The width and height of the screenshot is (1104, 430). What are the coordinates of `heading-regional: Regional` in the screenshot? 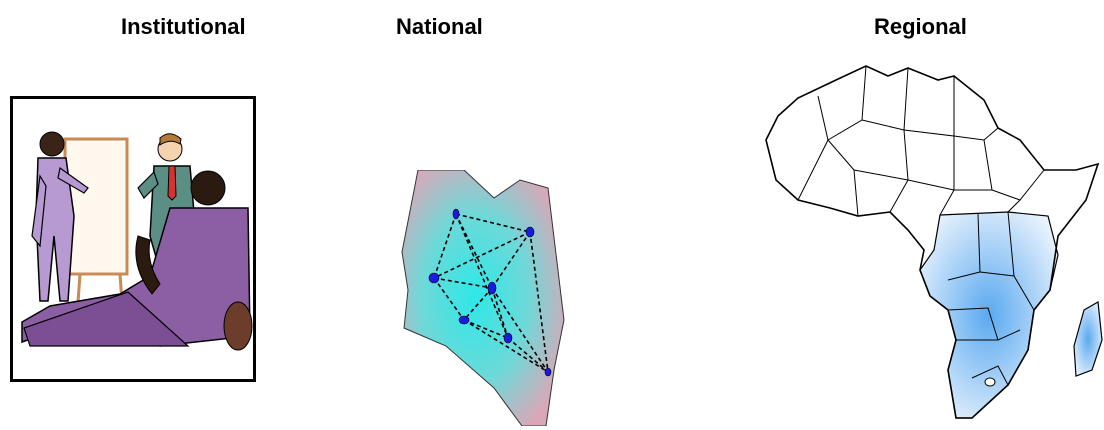 It's located at (920, 26).